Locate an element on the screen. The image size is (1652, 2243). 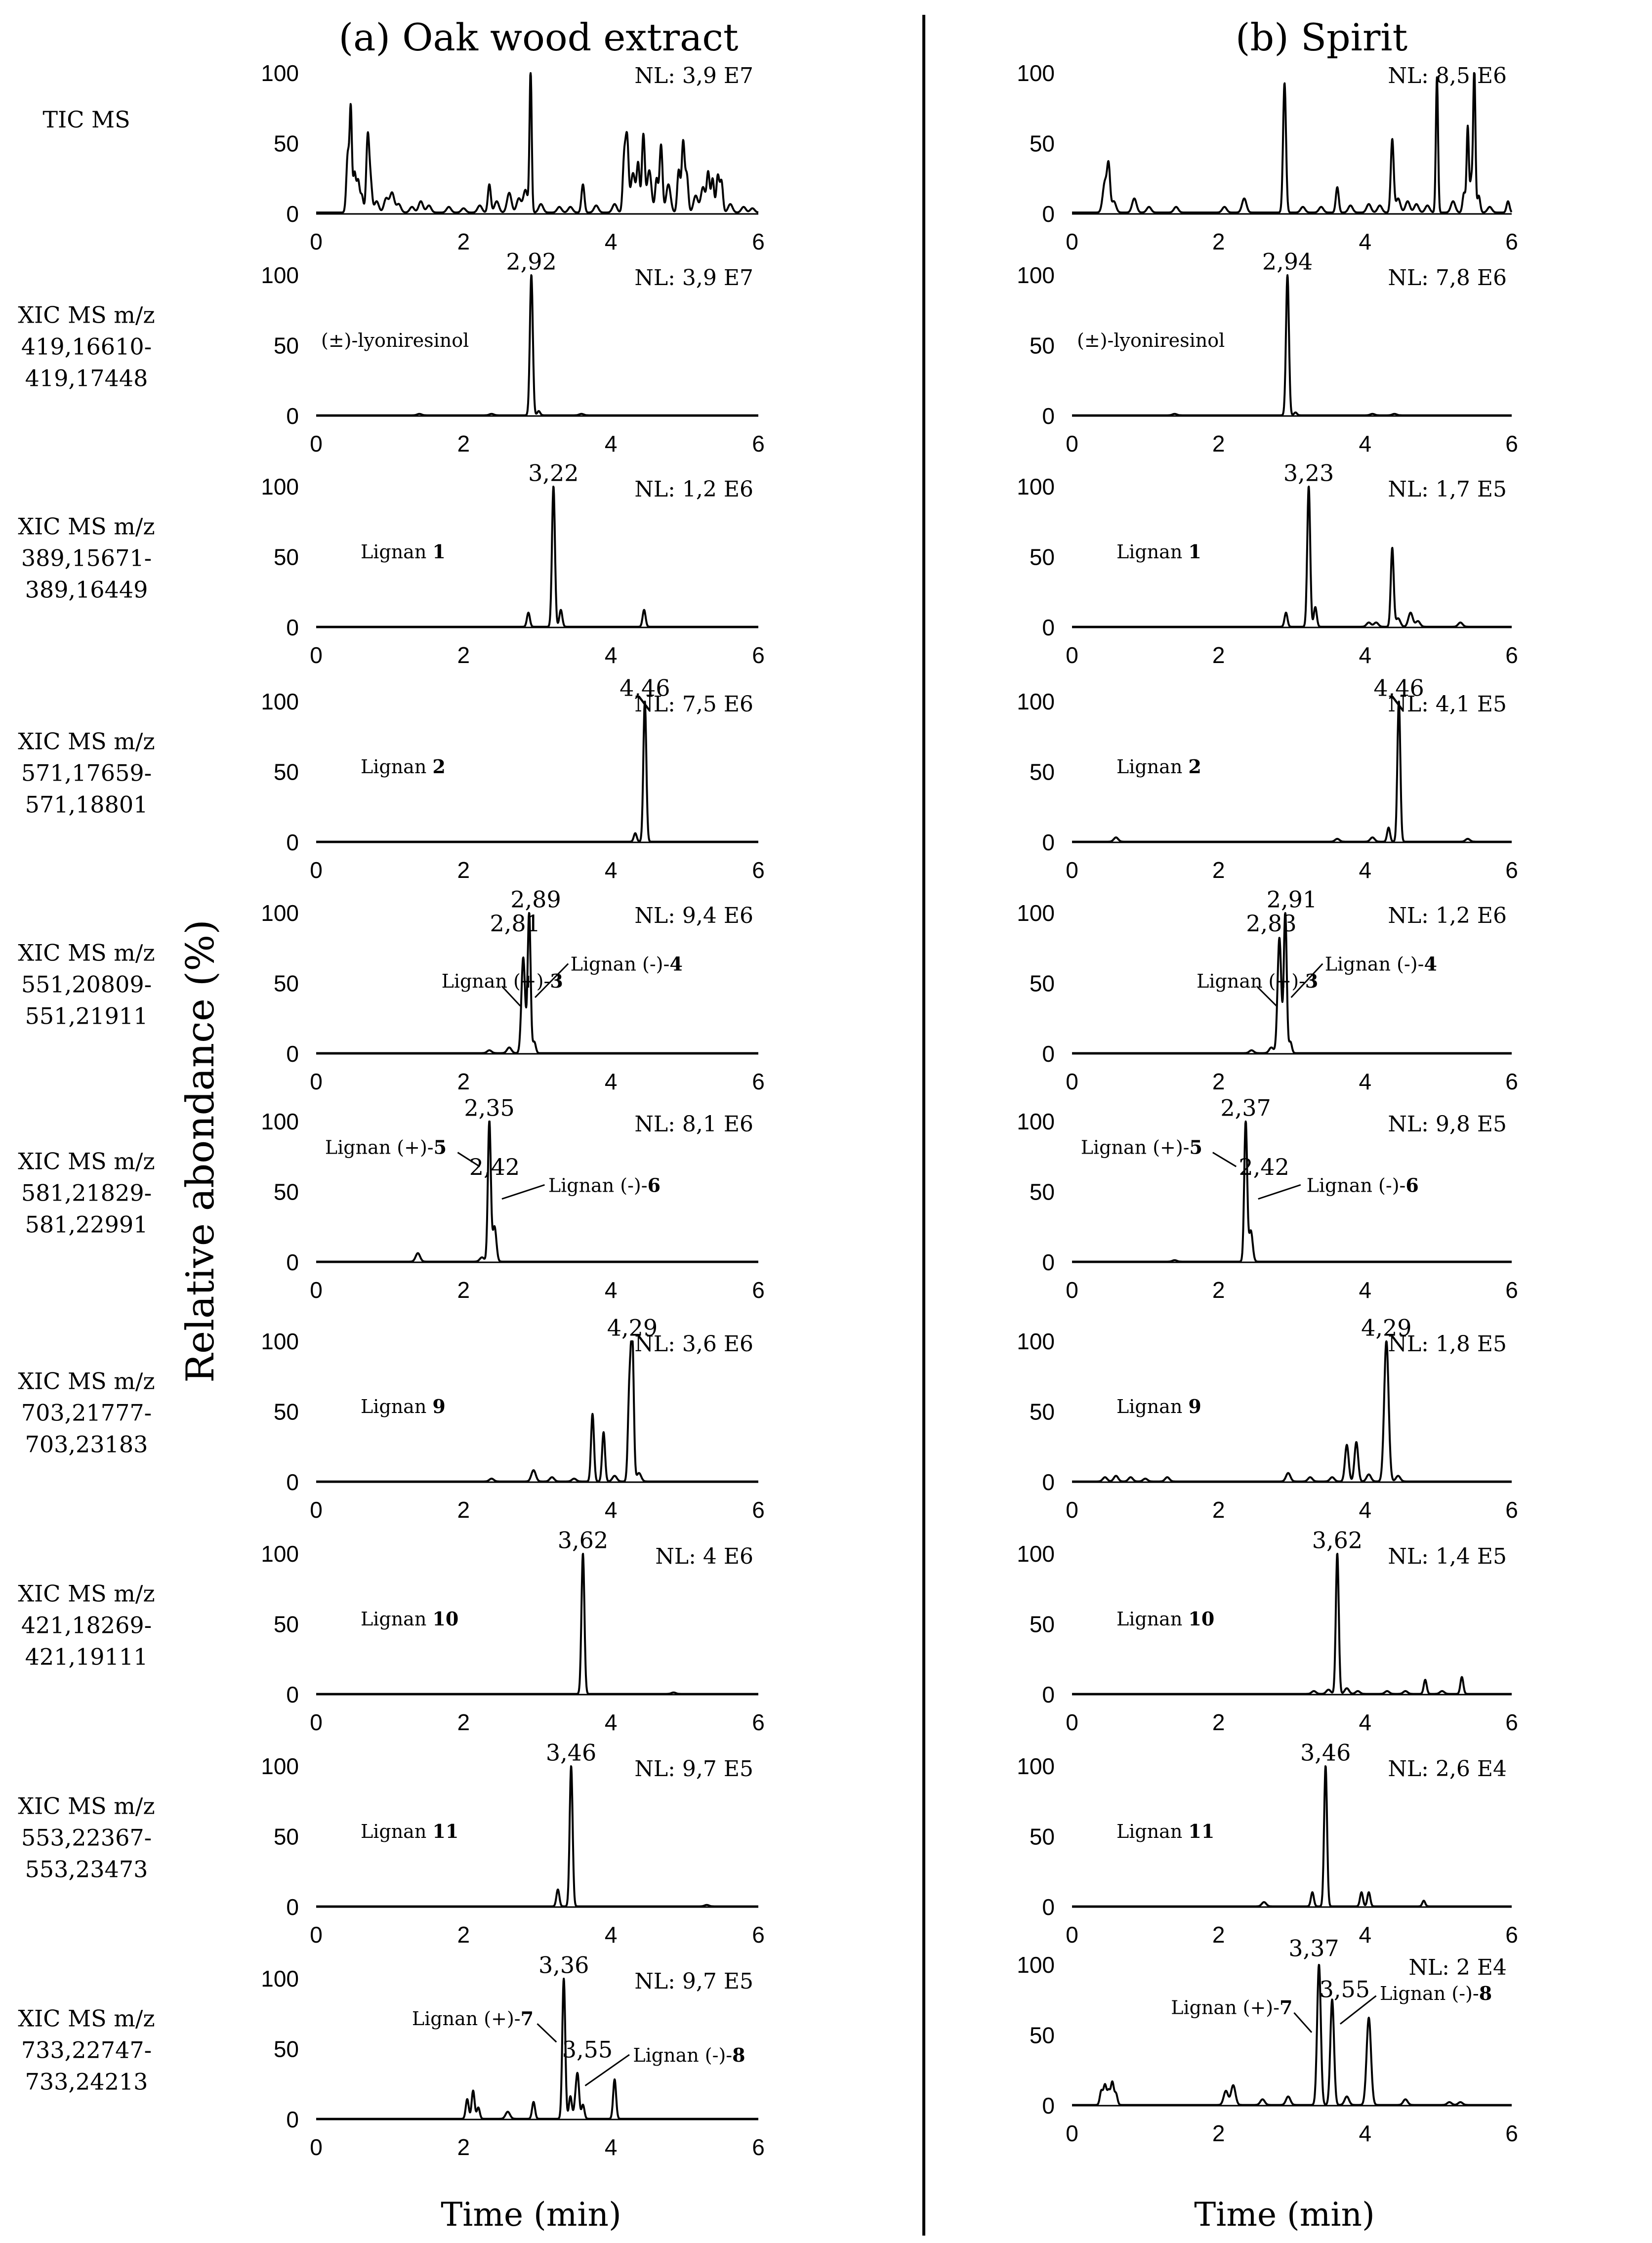
peak-annotation: 2,35 is located at coordinates (489, 1108).